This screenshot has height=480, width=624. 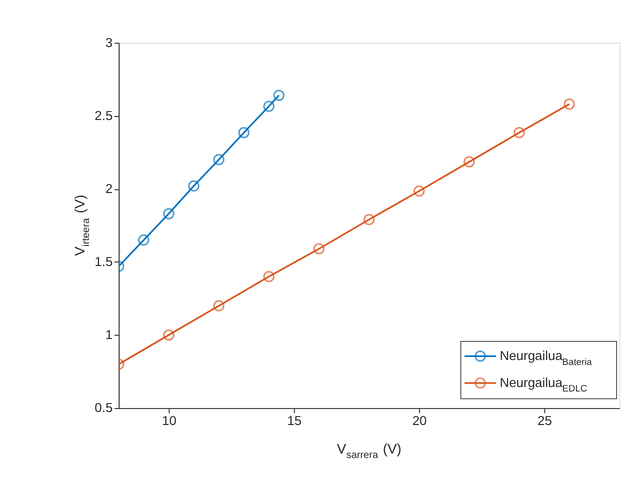 I want to click on y-axis-title: Virteera (V), so click(x=81, y=225).